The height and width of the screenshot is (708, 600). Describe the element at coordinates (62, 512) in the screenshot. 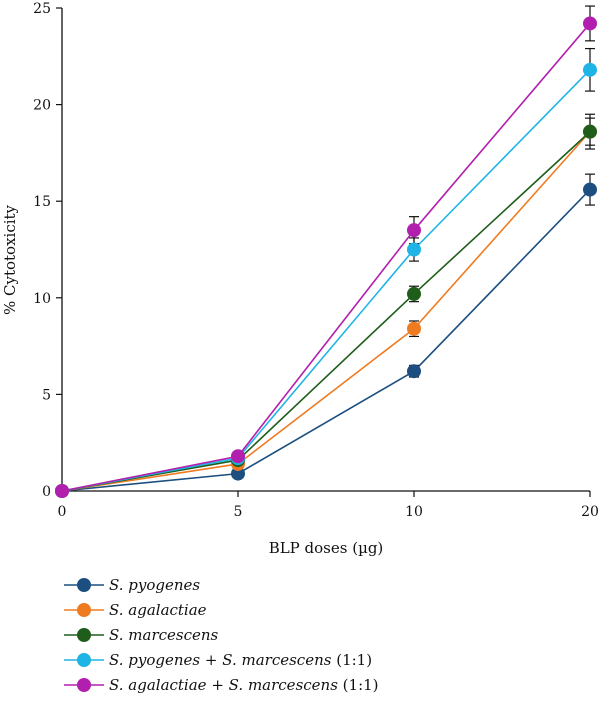

I see `x-tick-label: 0` at that location.